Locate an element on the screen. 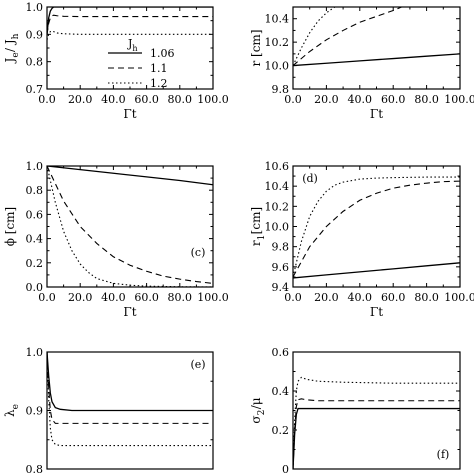  y-tick-label: 10.6 is located at coordinates (277, 166).